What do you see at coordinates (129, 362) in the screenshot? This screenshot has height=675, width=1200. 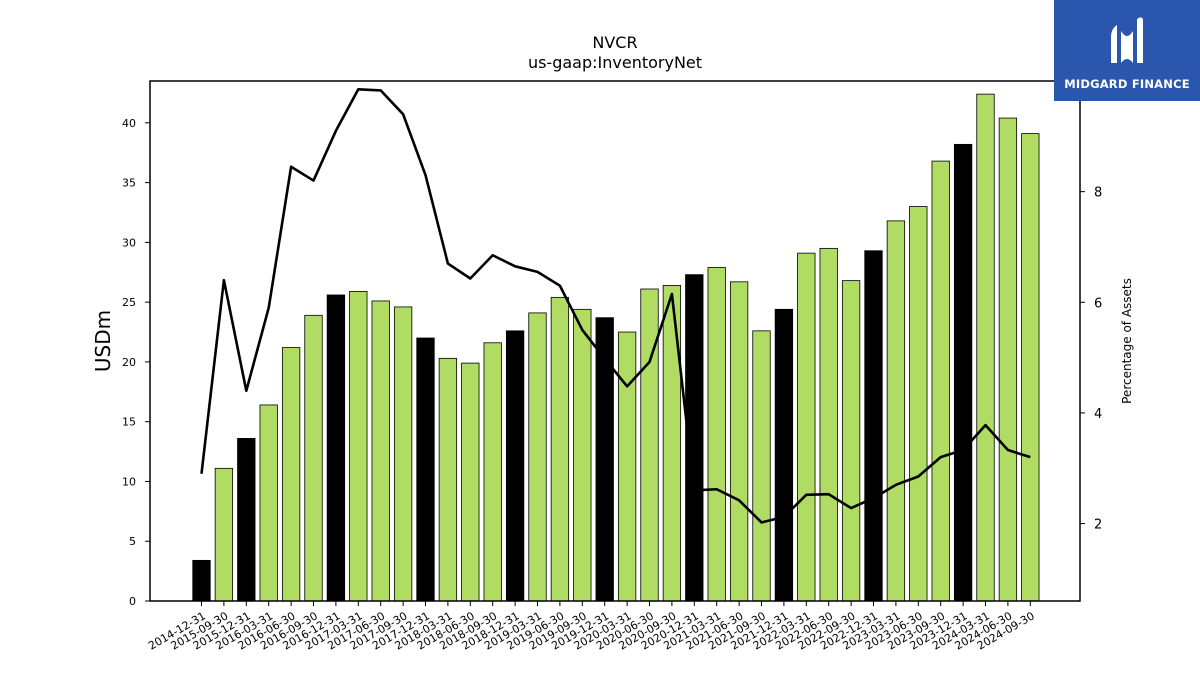 I see `y-tick-label: 20` at bounding box center [129, 362].